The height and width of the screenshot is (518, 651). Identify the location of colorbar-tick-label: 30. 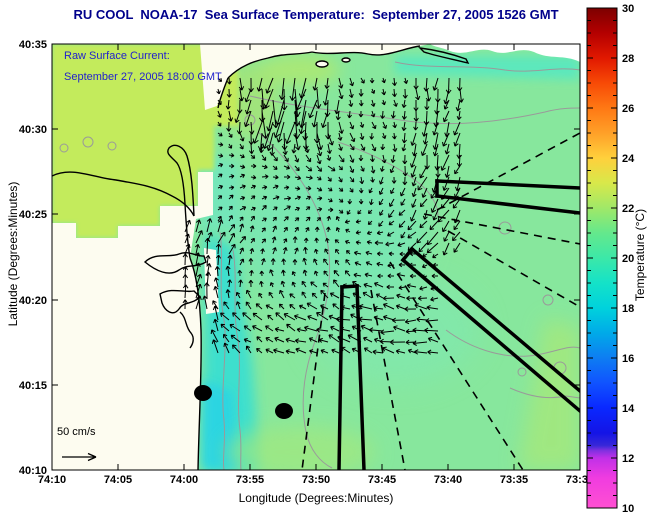
(628, 9).